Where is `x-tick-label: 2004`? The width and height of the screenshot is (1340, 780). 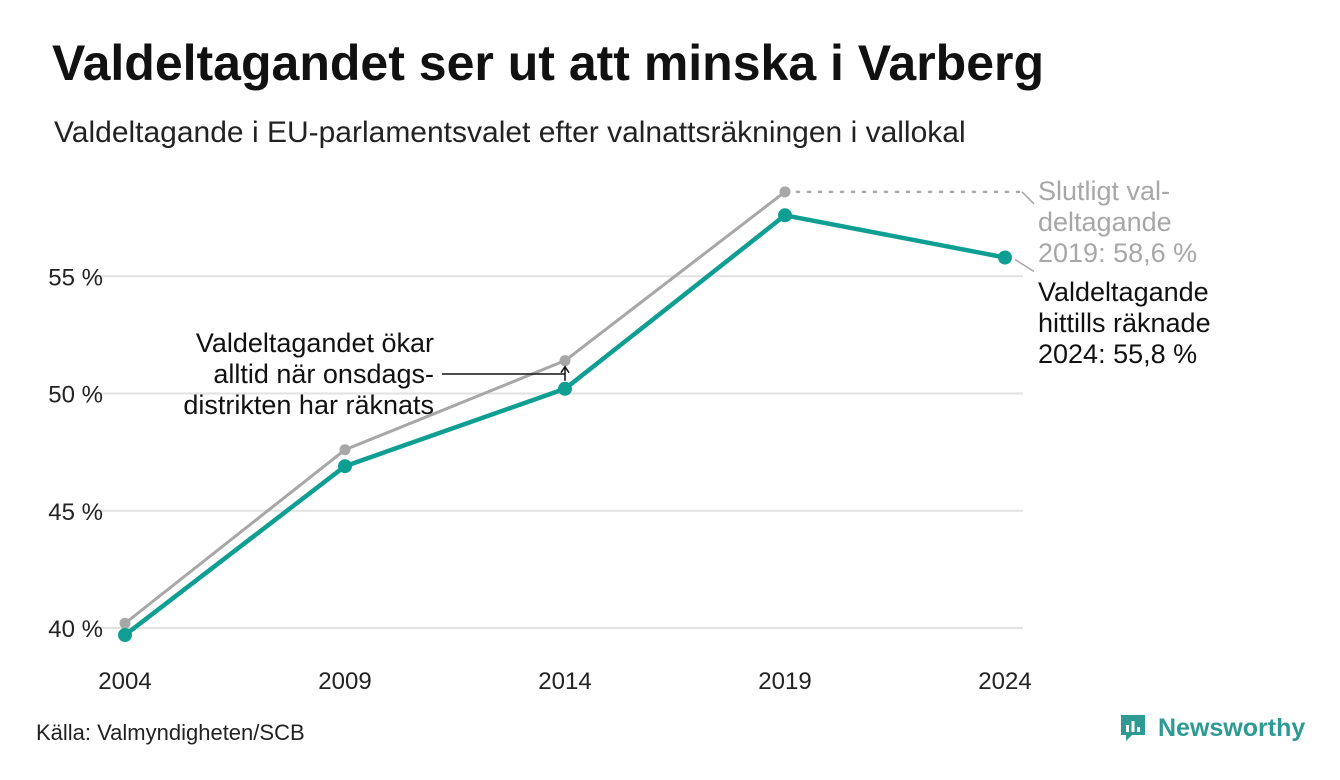 x-tick-label: 2004 is located at coordinates (124, 681).